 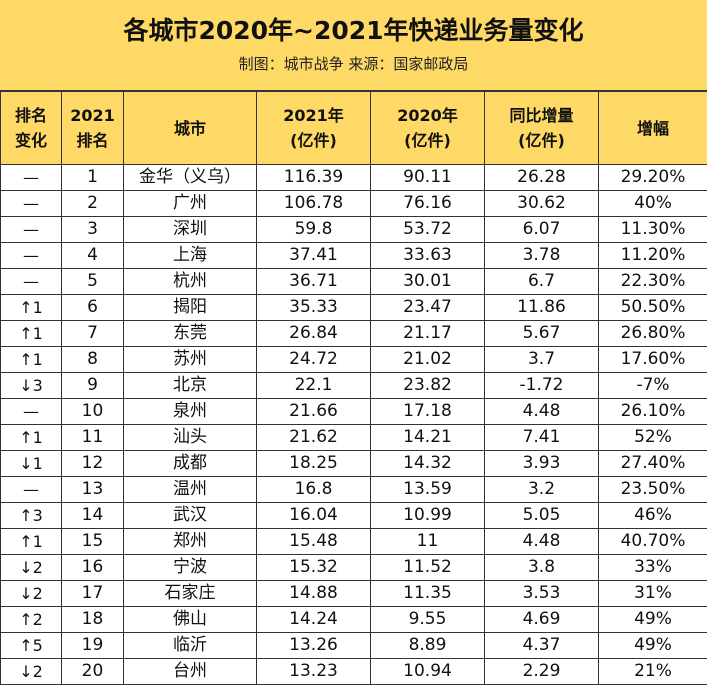 I want to click on cell-yoy-increase: 4.37, so click(x=541, y=645).